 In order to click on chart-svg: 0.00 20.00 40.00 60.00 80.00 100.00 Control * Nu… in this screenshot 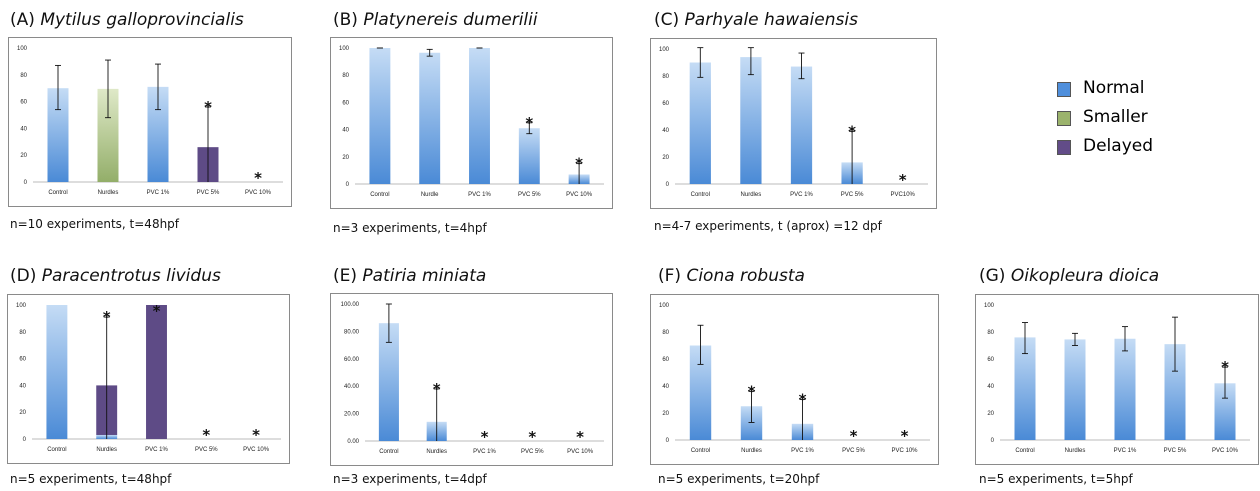, I will do `click(472, 378)`.